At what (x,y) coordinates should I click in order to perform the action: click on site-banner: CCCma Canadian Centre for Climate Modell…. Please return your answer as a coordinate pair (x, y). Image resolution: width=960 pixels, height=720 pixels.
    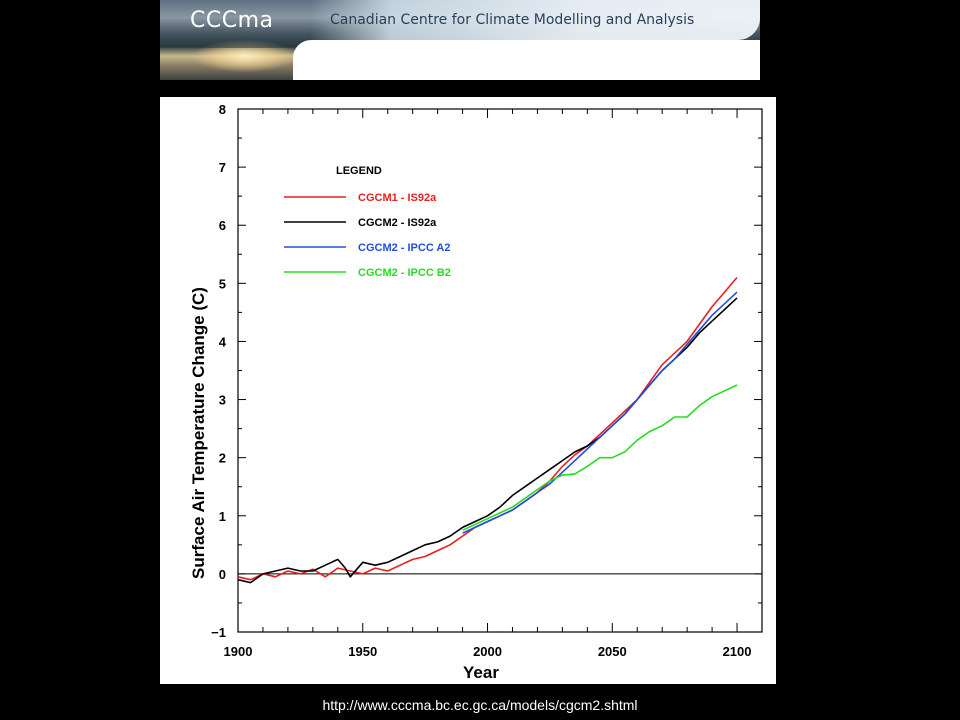
    Looking at the image, I should click on (460, 40).